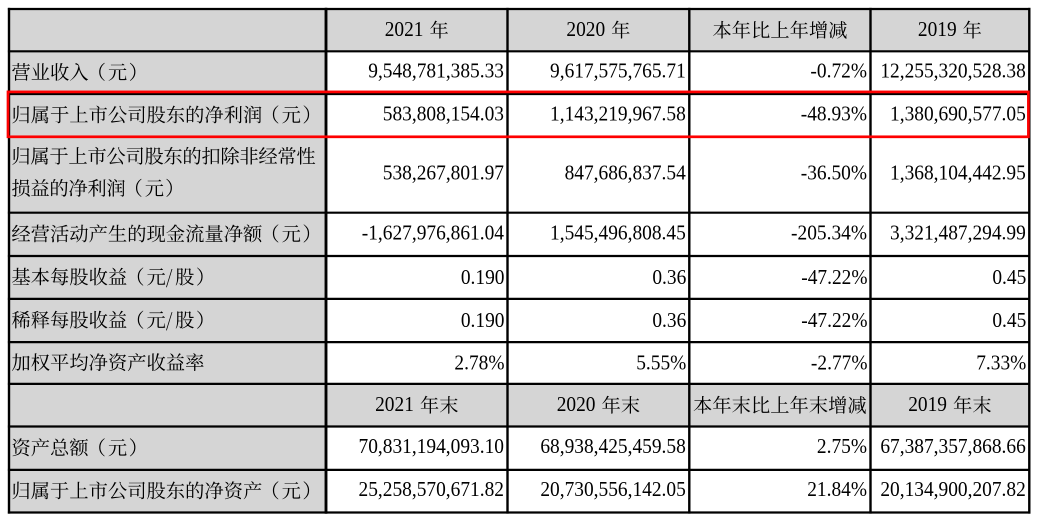 This screenshot has width=1037, height=520. Describe the element at coordinates (618, 233) in the screenshot. I see `svg-text: 1,545,496,808.45` at that location.